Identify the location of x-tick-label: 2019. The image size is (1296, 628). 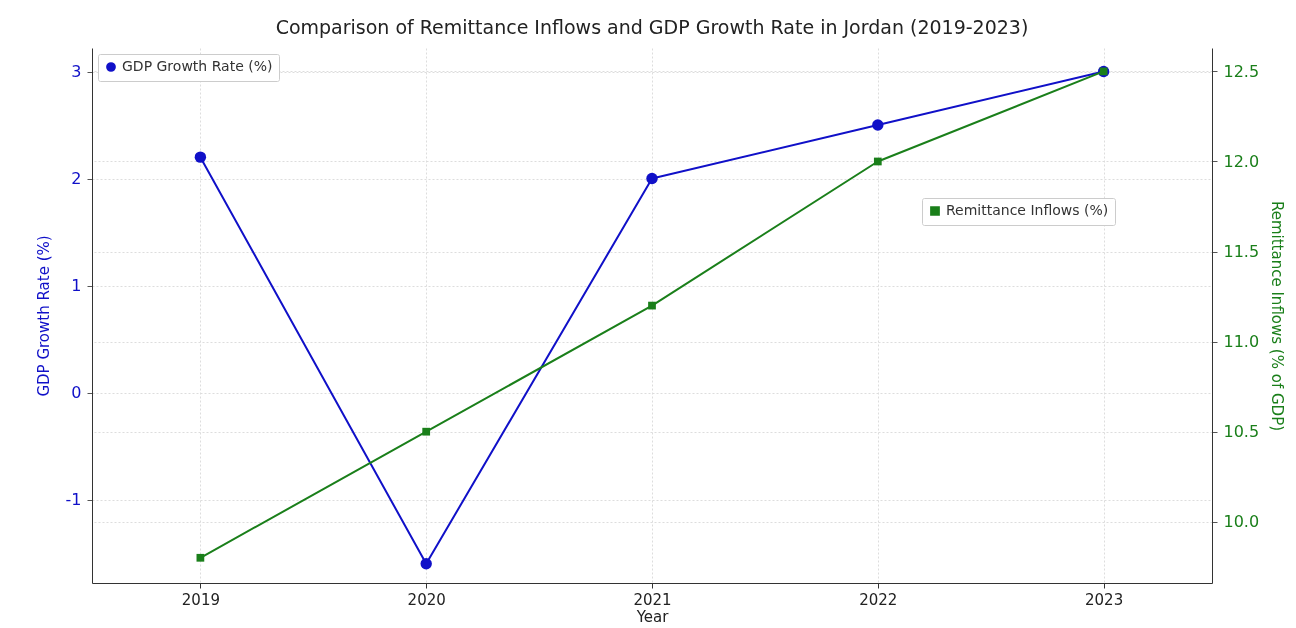
(200, 599).